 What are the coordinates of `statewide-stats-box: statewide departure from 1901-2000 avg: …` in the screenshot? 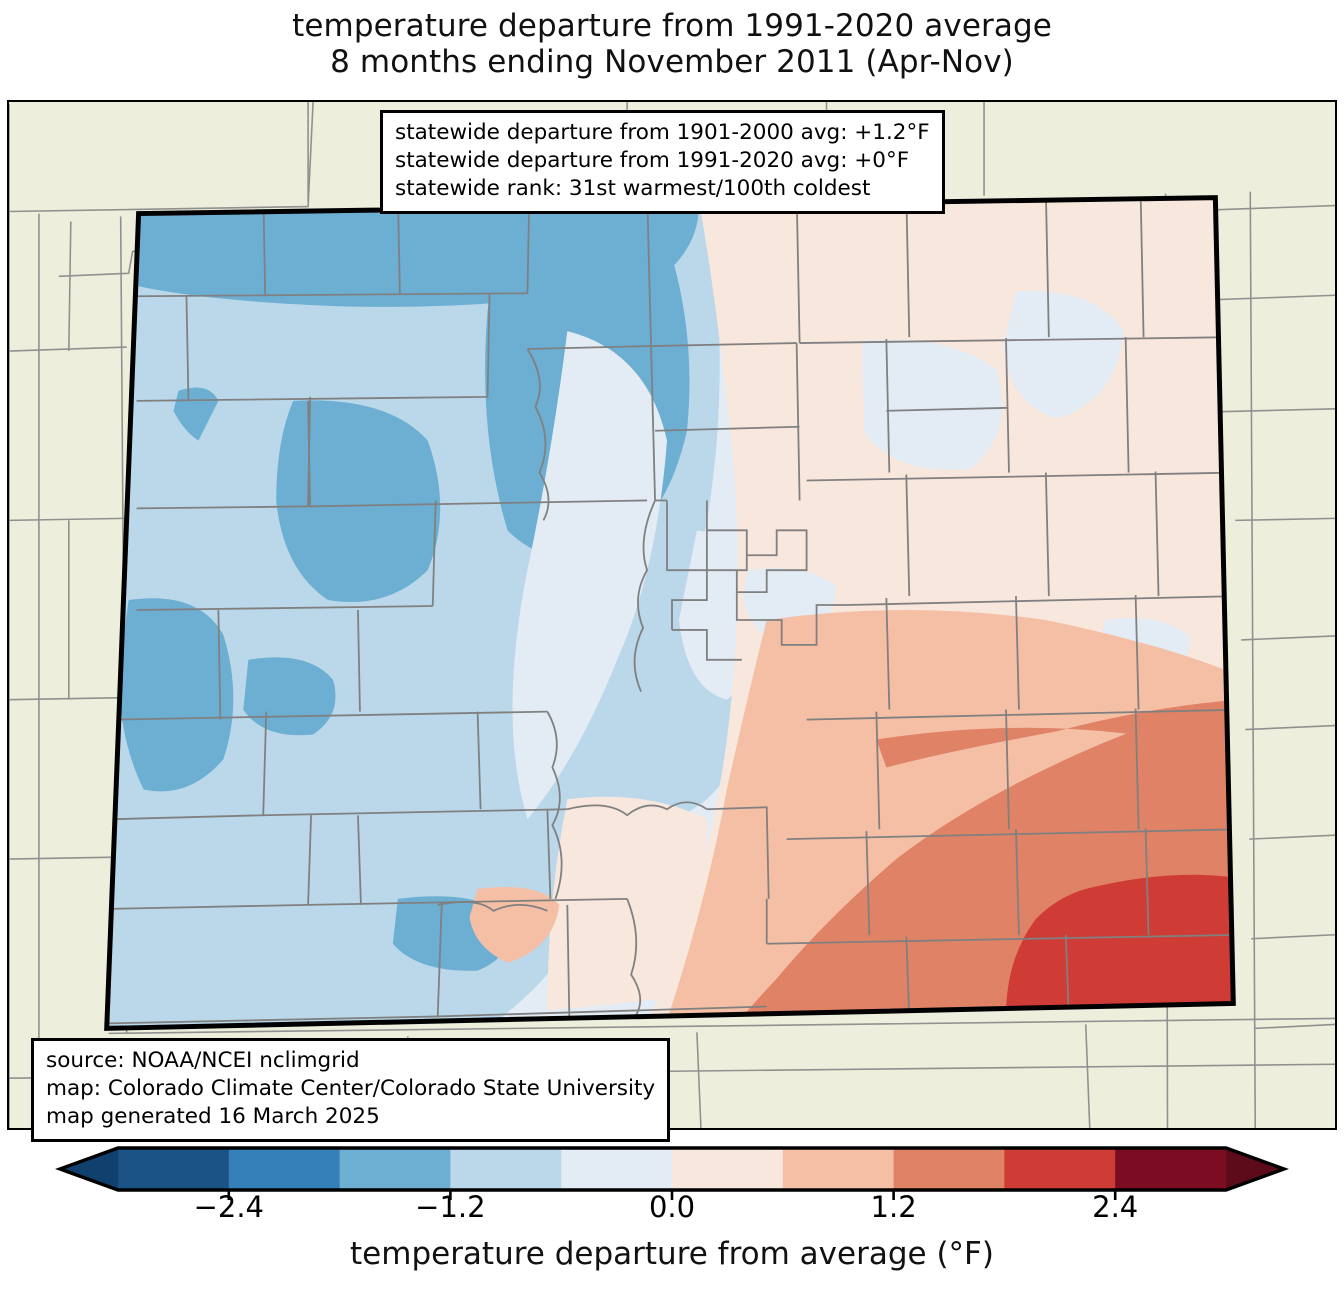 It's located at (662, 162).